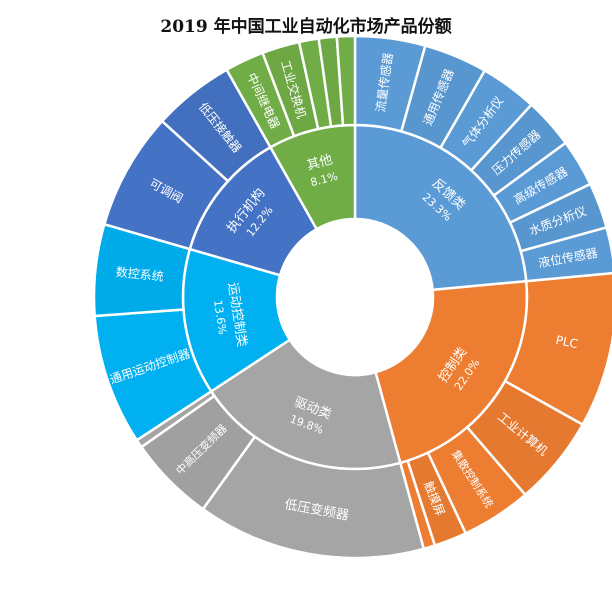 This screenshot has width=612, height=605. Describe the element at coordinates (220, 317) in the screenshot. I see `inner-value-3: 13.6%` at that location.